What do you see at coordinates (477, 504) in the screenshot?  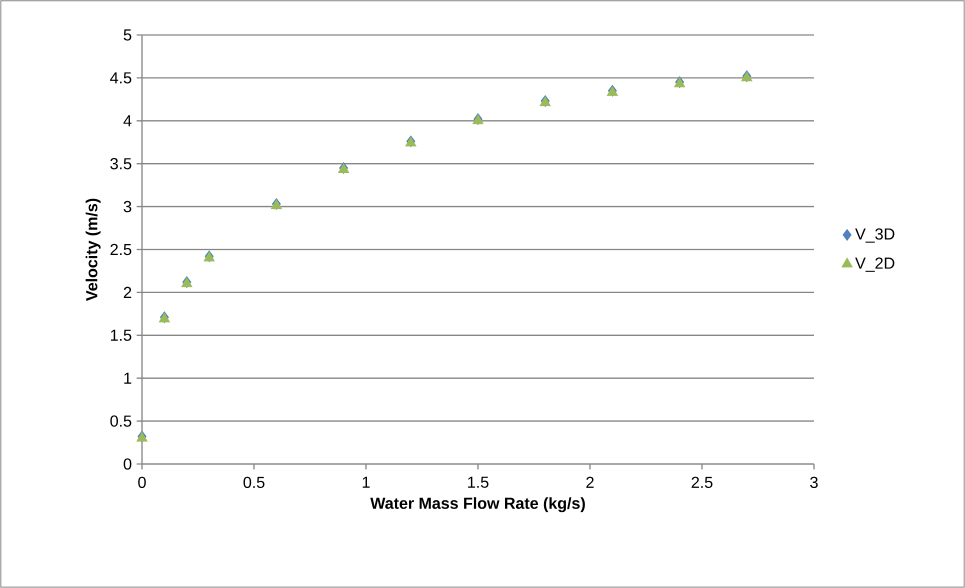 I see `x-axis-title: Water Mass Flow Rate (kg/s)` at bounding box center [477, 504].